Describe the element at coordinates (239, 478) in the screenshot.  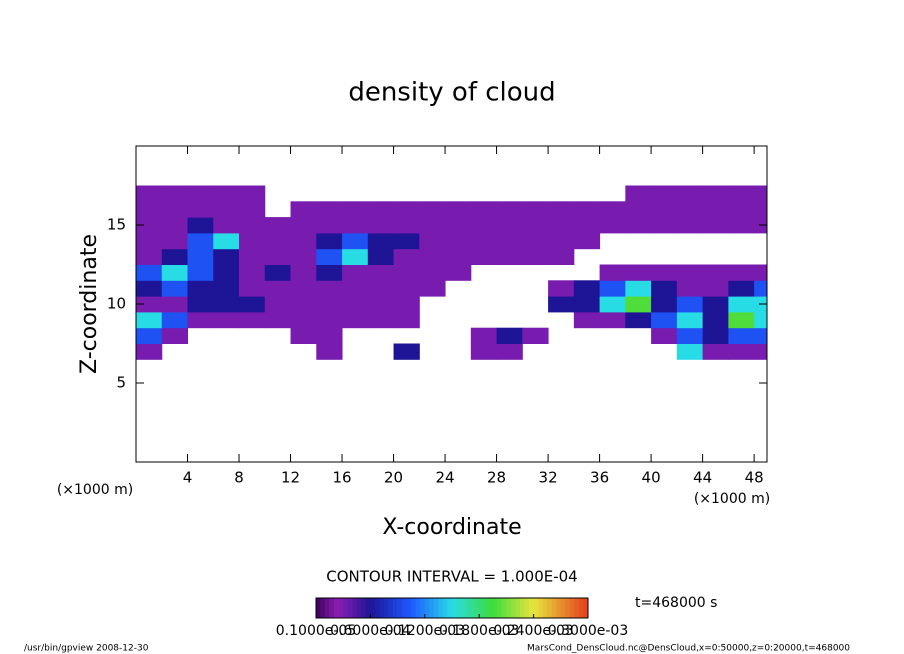
I see `x-tick-label: 8` at that location.